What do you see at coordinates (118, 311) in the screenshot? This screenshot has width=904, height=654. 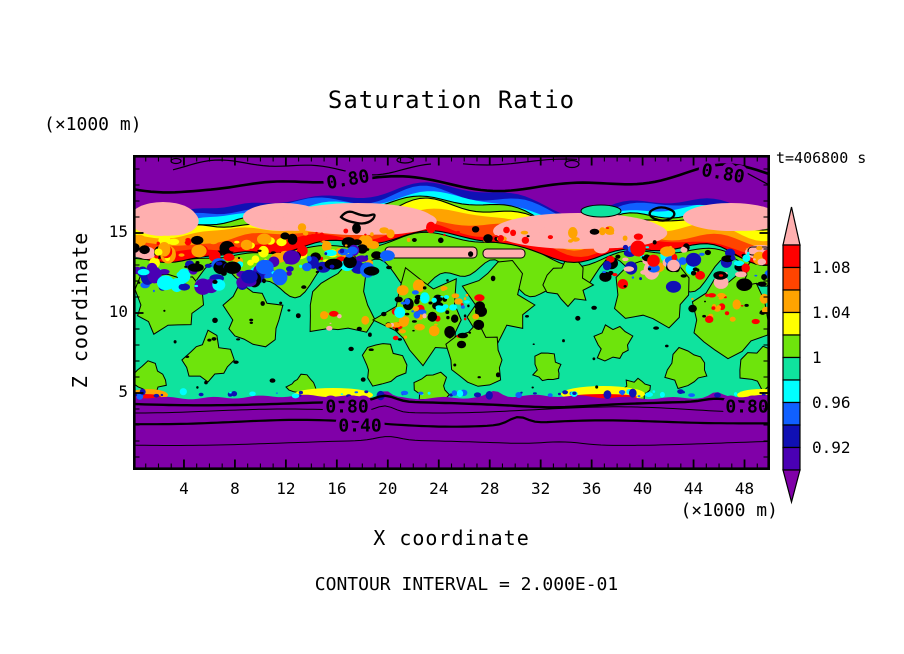 I see `z-tick-label: 10` at bounding box center [118, 311].